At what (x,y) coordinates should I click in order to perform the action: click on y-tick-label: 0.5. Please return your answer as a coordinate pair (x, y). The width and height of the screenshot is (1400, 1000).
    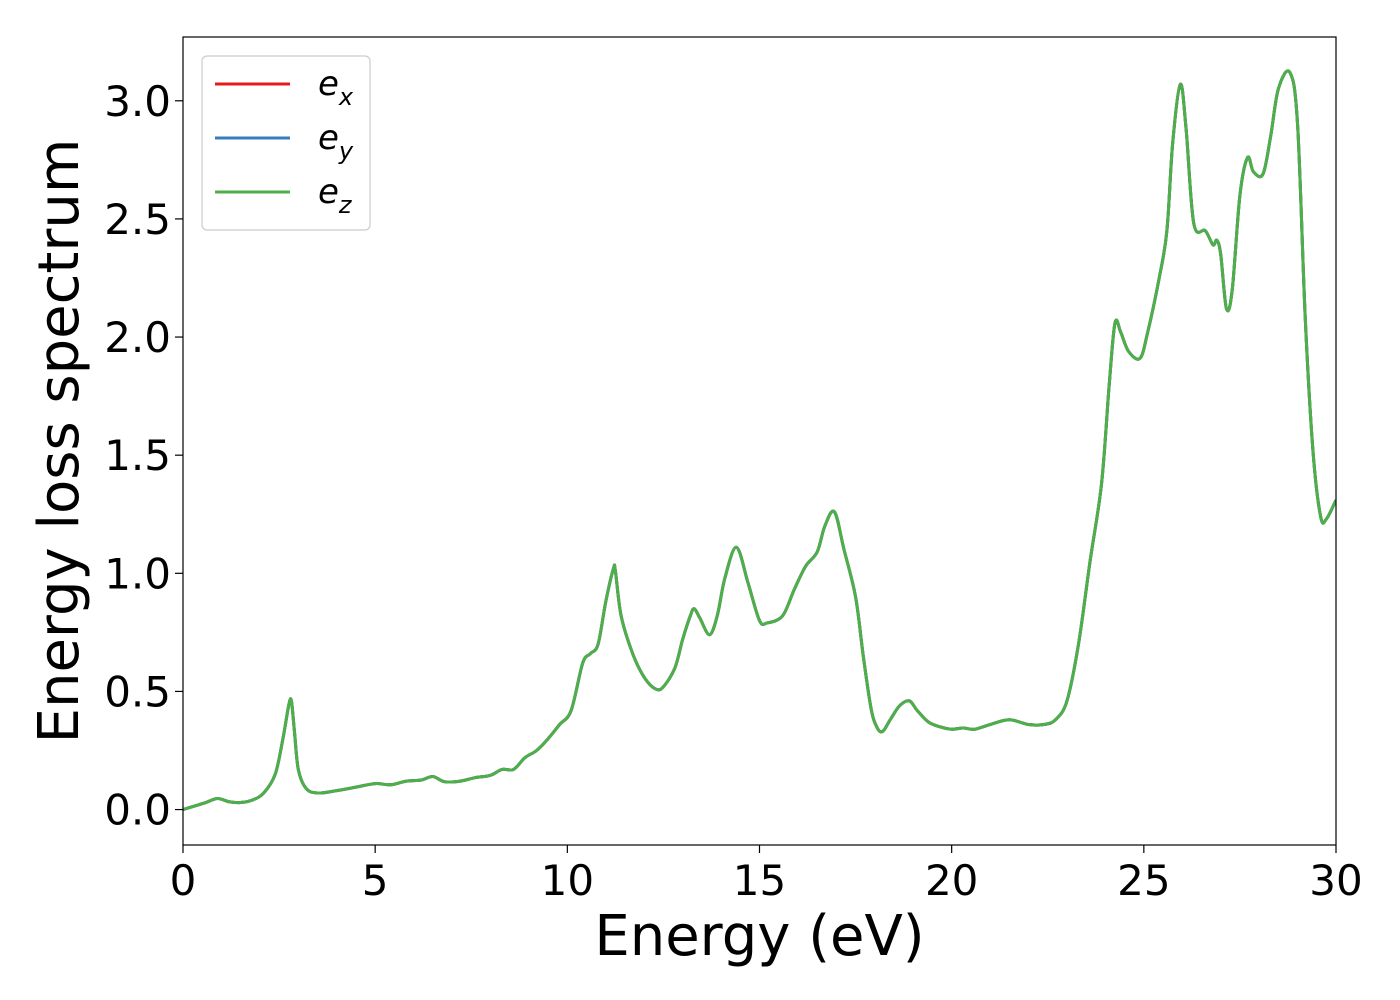
    Looking at the image, I should click on (137, 691).